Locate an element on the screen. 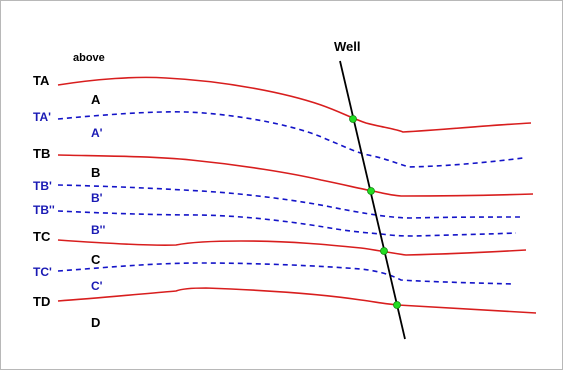  label-above: above is located at coordinates (89, 58).